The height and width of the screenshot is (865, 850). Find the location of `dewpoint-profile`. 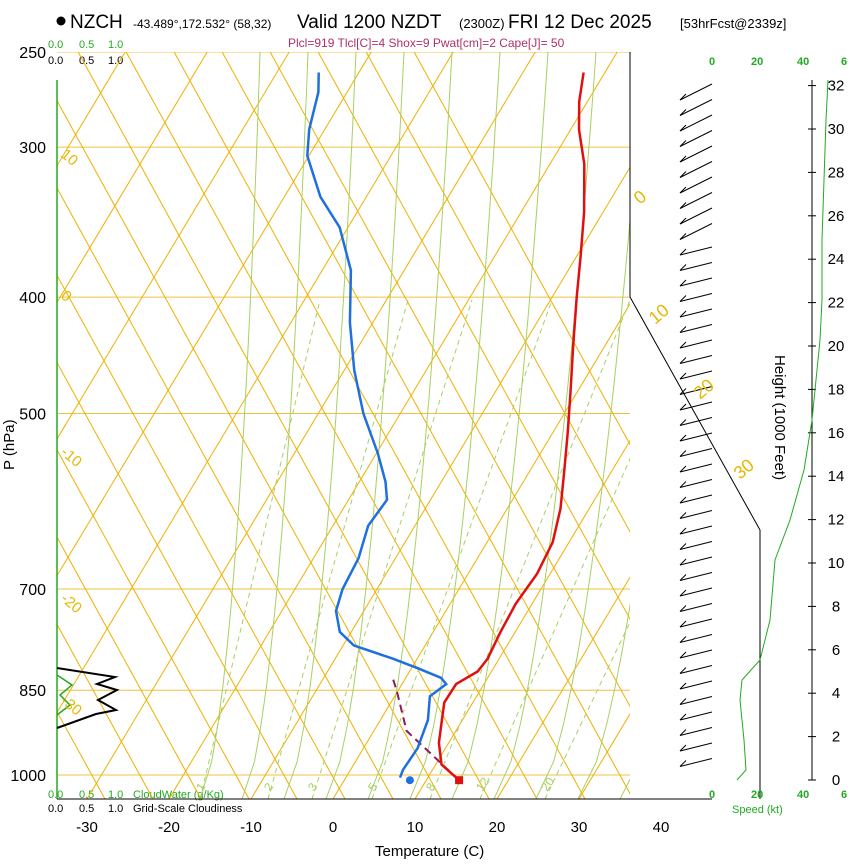

dewpoint-profile is located at coordinates (377, 425).